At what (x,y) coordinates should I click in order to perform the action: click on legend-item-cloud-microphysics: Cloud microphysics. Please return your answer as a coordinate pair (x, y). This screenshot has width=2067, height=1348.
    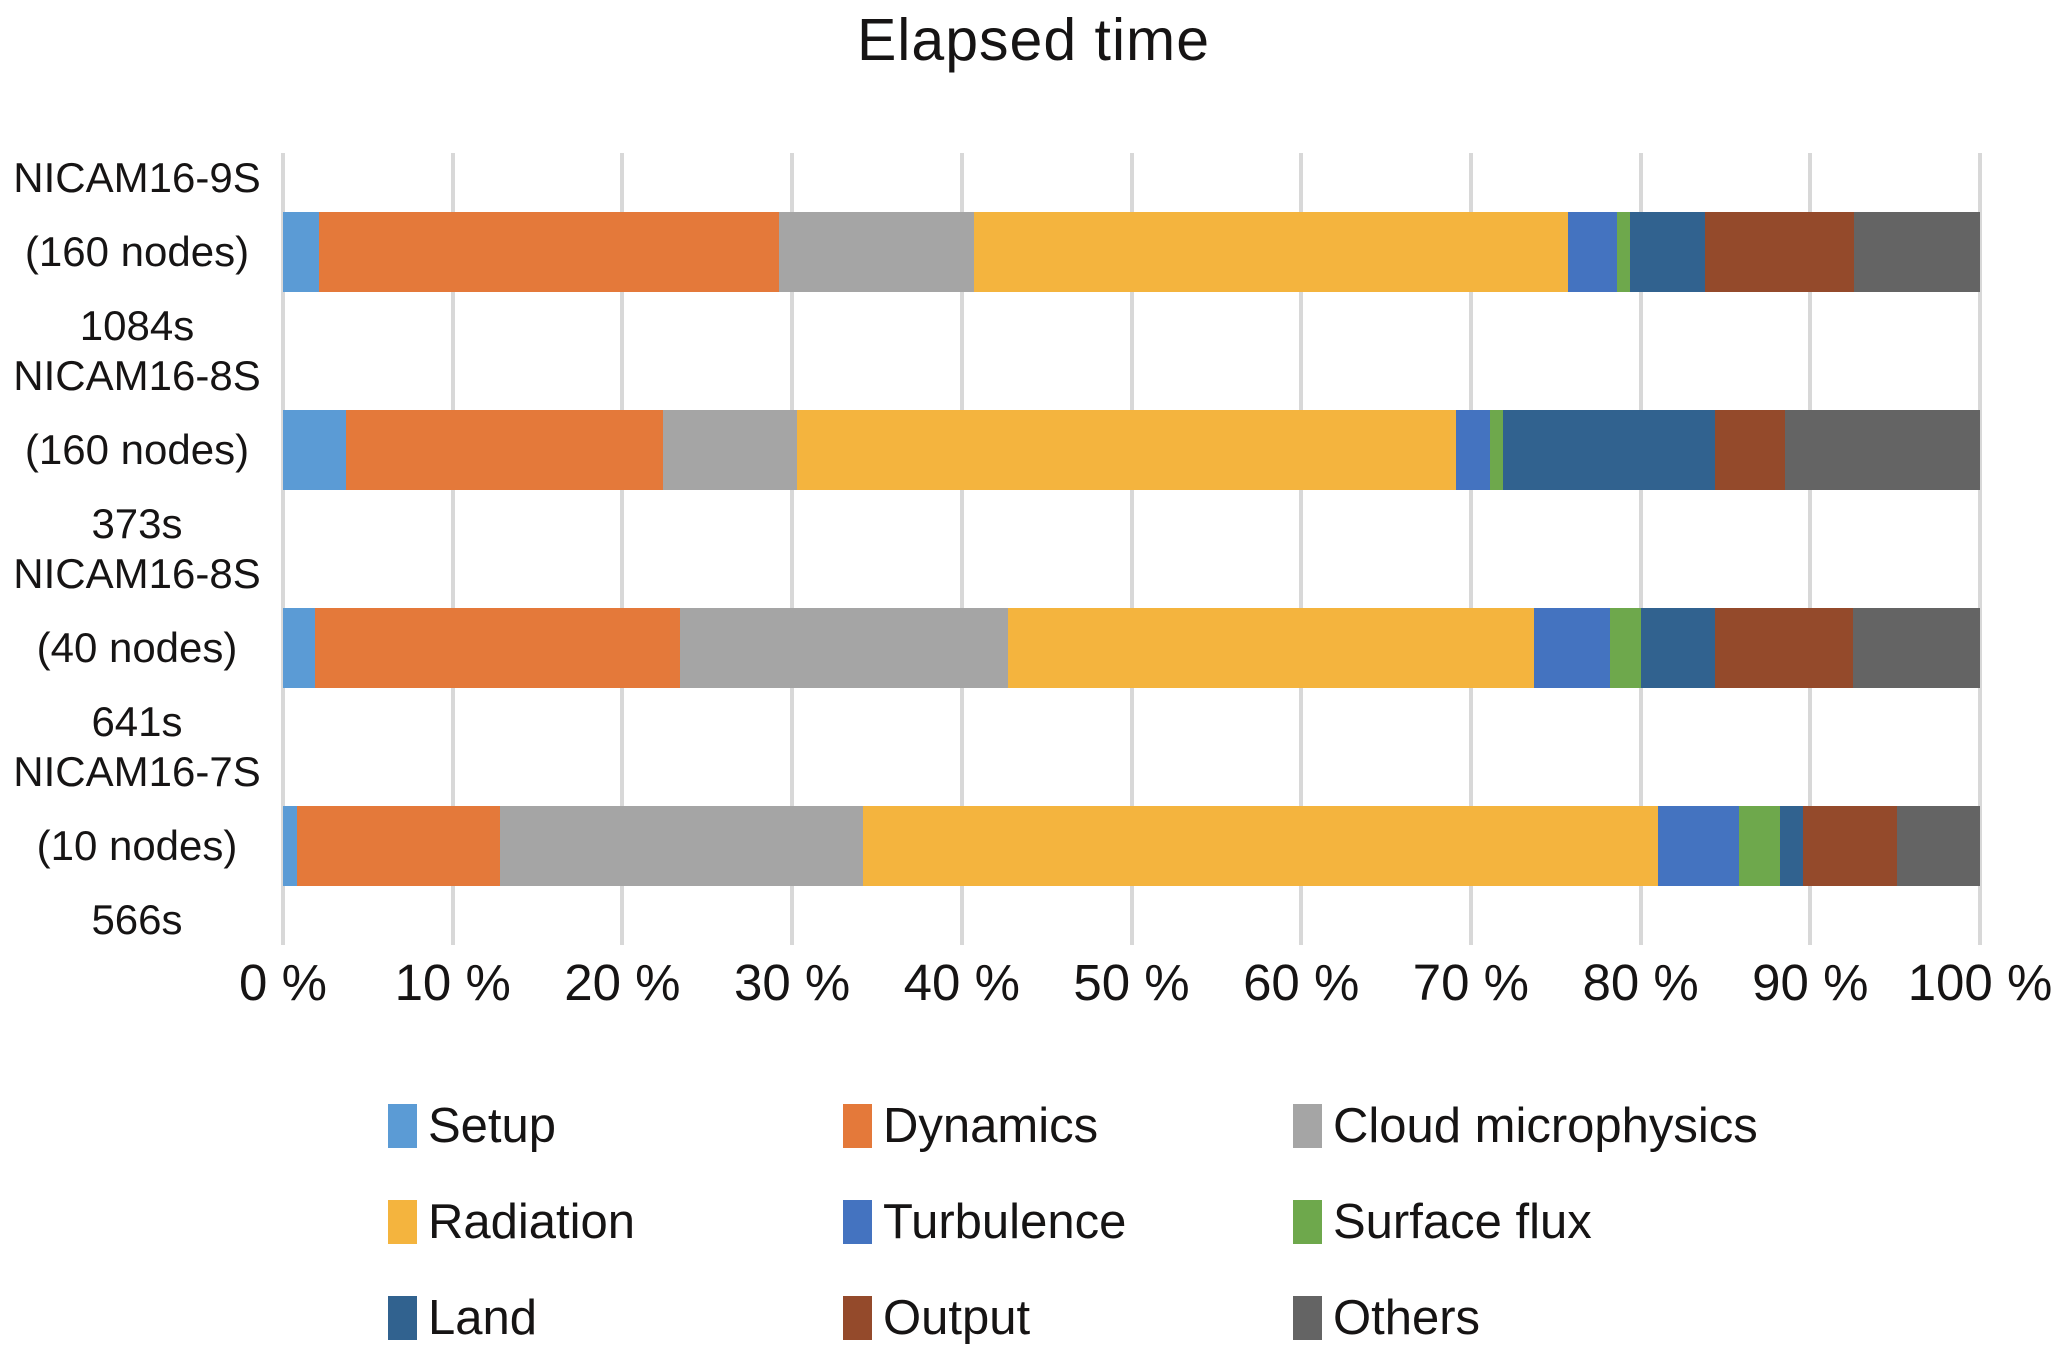
    Looking at the image, I should click on (1525, 1126).